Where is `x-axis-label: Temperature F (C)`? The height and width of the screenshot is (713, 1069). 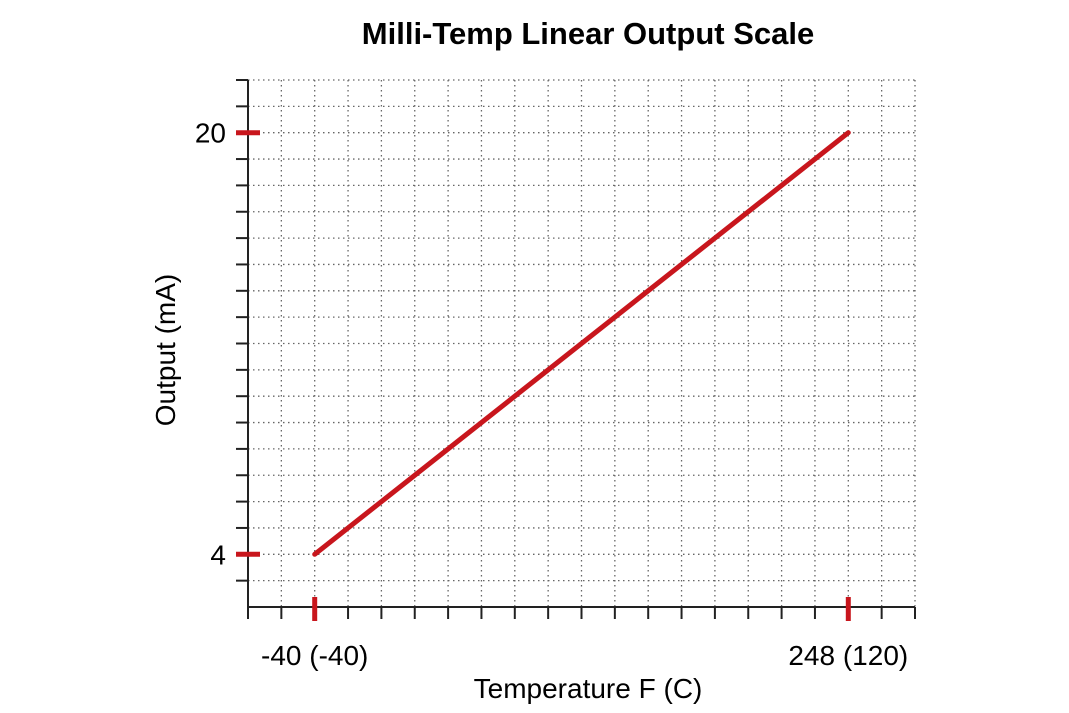
x-axis-label: Temperature F (C) is located at coordinates (588, 688).